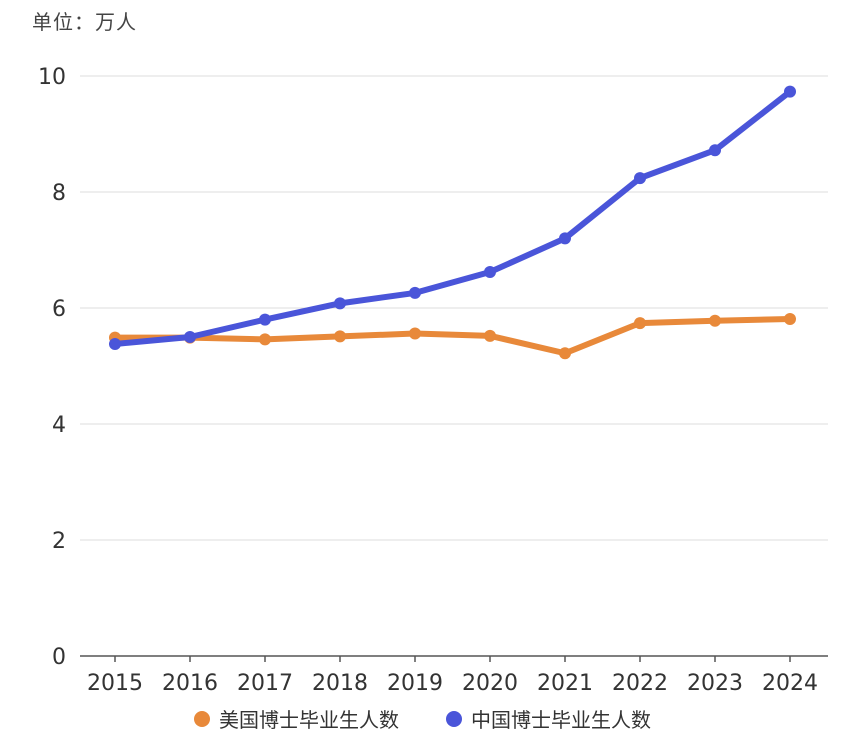 This screenshot has height=748, width=865. What do you see at coordinates (715, 683) in the screenshot?
I see `x-tick-label: 2023` at bounding box center [715, 683].